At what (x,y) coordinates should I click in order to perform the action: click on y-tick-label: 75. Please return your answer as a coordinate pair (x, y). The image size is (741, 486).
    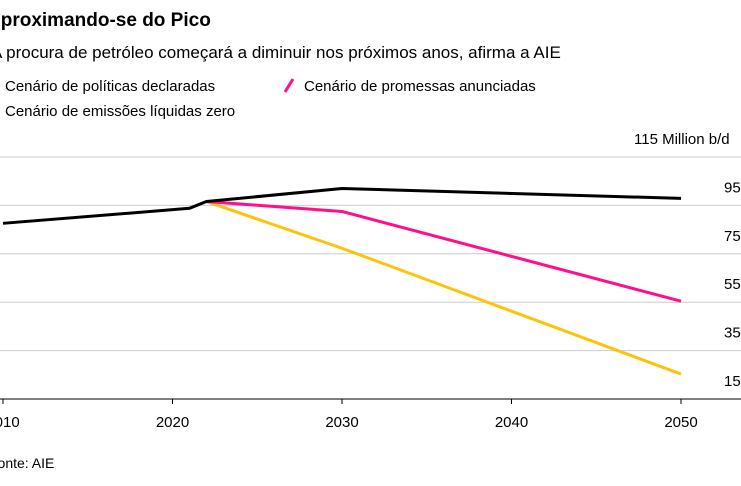
    Looking at the image, I should click on (732, 236).